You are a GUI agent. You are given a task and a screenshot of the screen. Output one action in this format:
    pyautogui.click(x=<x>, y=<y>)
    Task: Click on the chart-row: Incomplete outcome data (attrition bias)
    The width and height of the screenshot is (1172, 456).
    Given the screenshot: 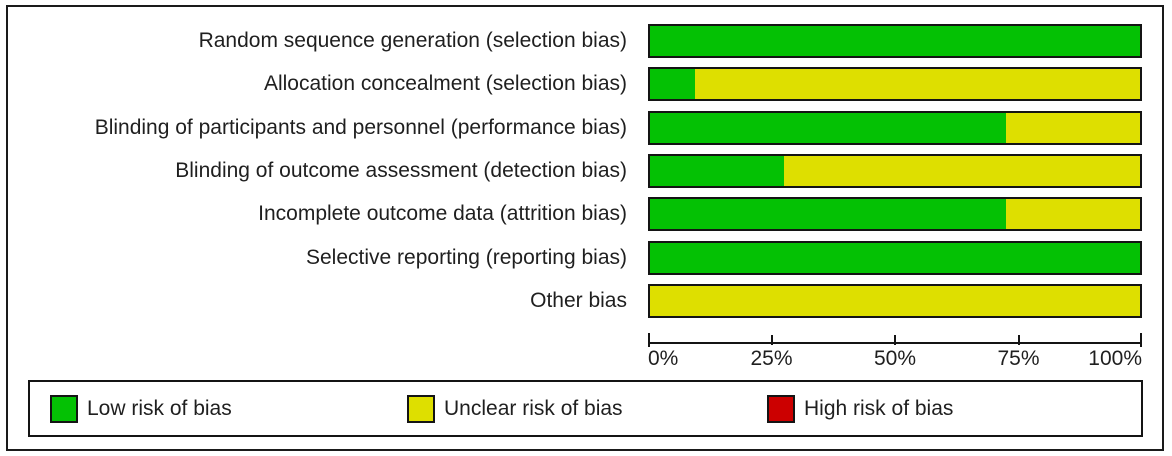 What is the action you would take?
    pyautogui.click(x=586, y=214)
    